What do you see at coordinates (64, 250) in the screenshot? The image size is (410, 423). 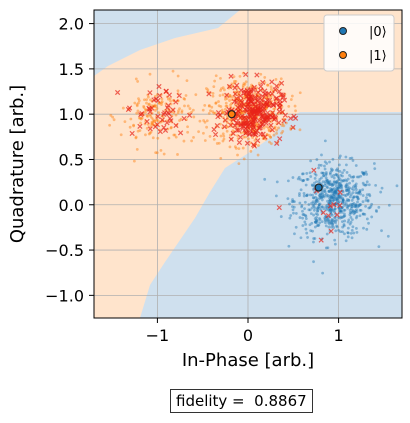 I see `y-tick-label: −0.5` at bounding box center [64, 250].